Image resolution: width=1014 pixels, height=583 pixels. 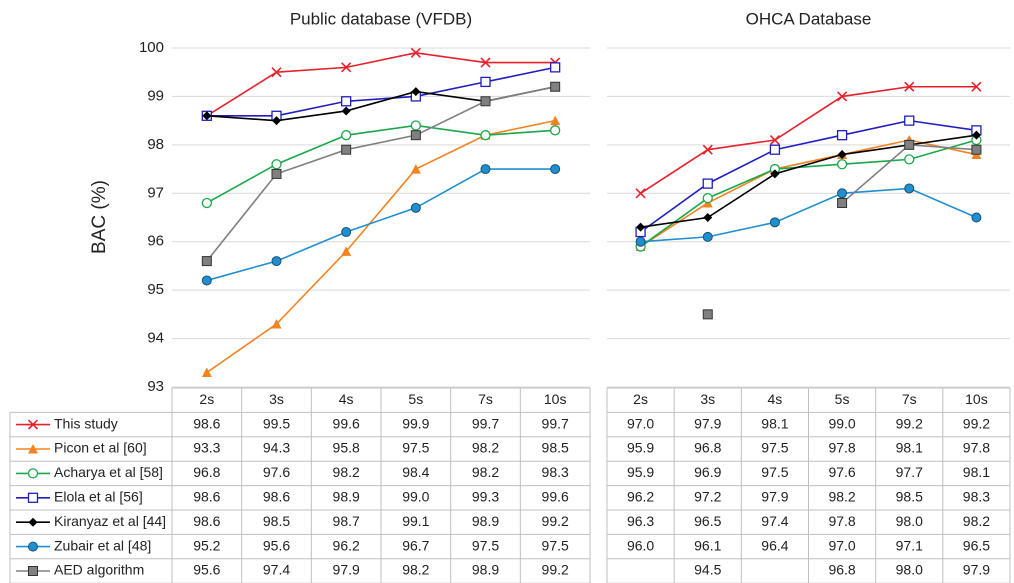 What do you see at coordinates (555, 497) in the screenshot?
I see `table-cell: 99.6` at bounding box center [555, 497].